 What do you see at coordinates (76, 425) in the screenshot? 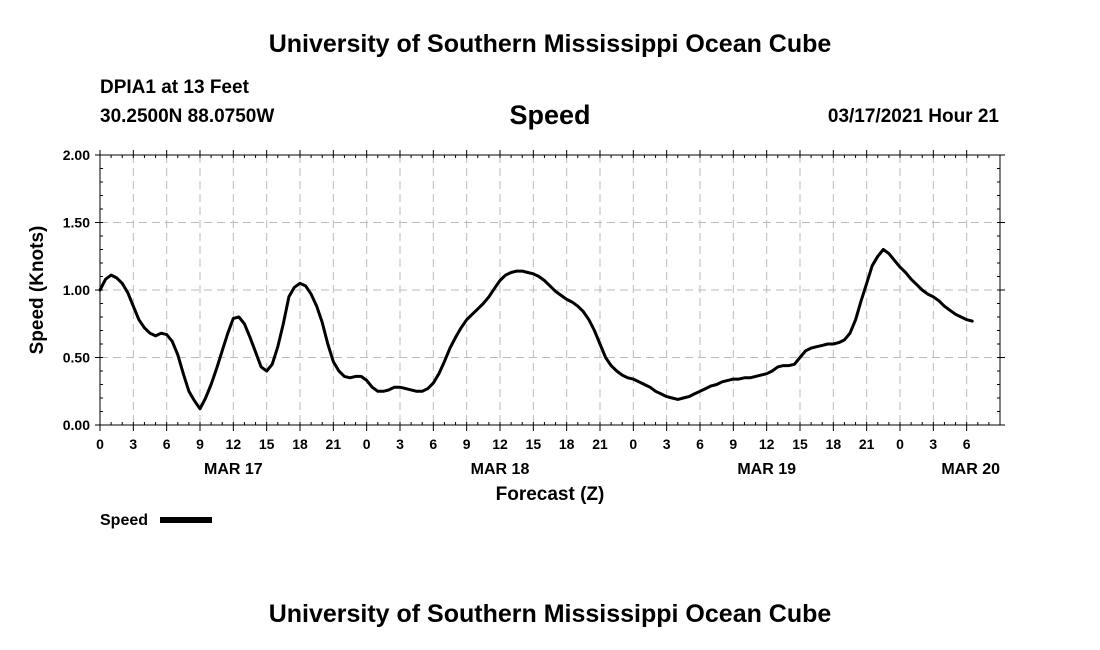
I see `y-tick-label: 0.00` at bounding box center [76, 425].